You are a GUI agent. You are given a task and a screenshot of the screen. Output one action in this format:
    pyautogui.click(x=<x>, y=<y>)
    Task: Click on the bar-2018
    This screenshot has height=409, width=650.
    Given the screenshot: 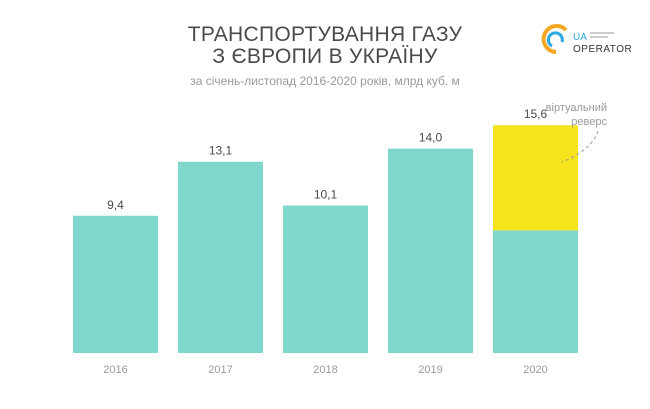 What is the action you would take?
    pyautogui.click(x=325, y=279)
    